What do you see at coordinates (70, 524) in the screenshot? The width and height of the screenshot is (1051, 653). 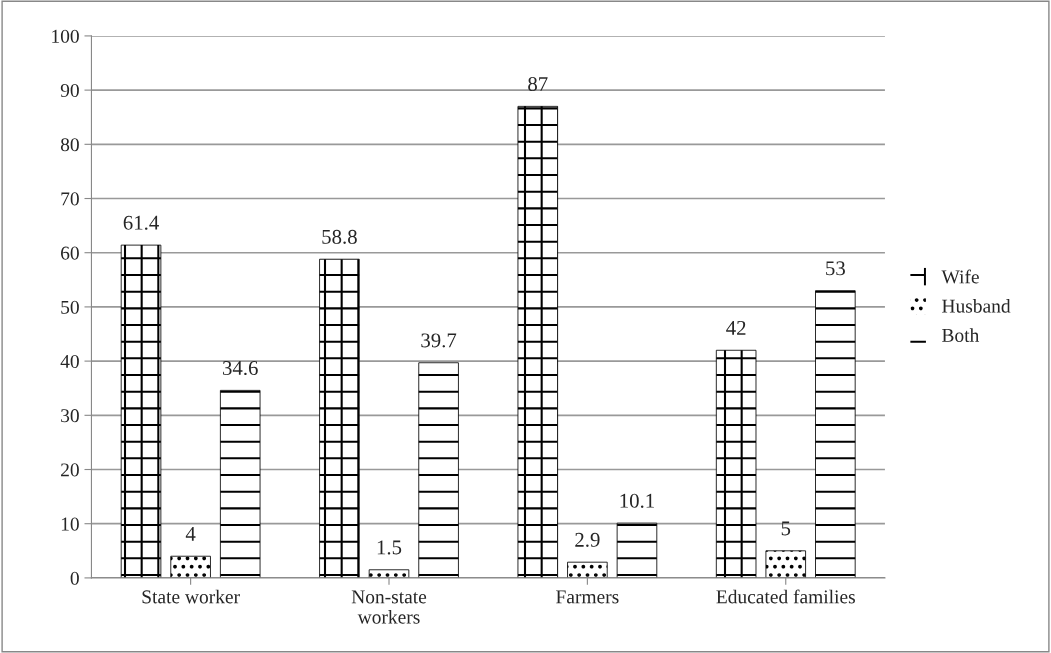 I see `y-tick-label: 10` at bounding box center [70, 524].